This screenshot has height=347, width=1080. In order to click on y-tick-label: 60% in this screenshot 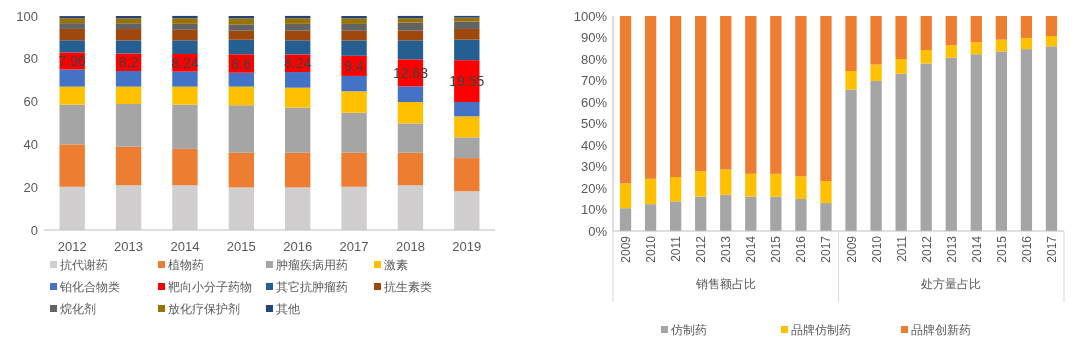, I will do `click(594, 102)`.